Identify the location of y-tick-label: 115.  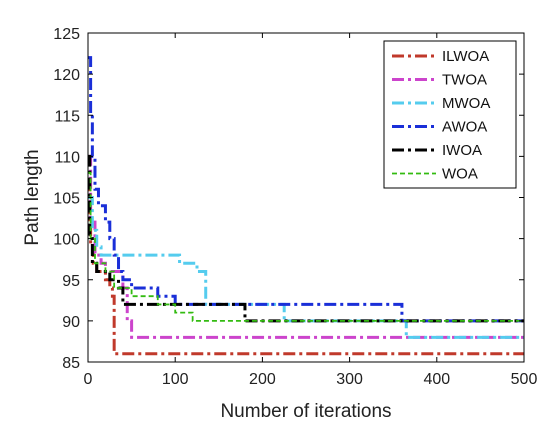
(67, 116).